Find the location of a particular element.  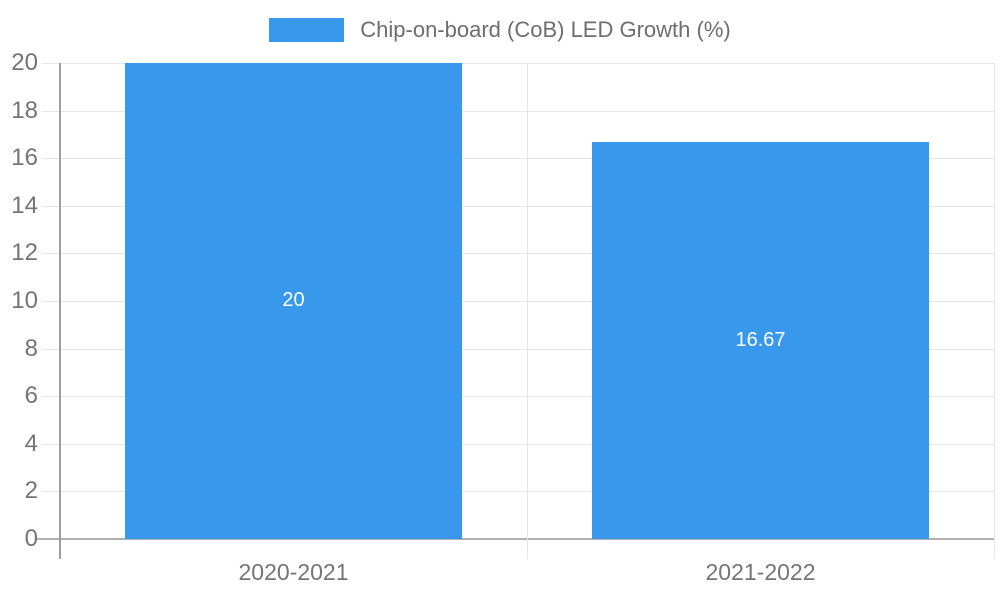

x-tick-label: 2021-2022 is located at coordinates (760, 572).